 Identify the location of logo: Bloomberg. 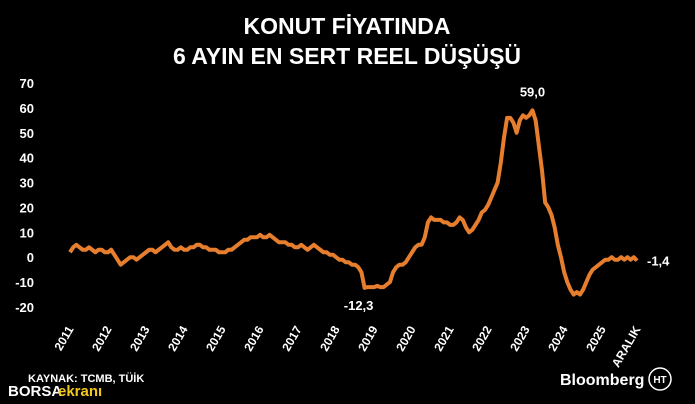
(602, 380).